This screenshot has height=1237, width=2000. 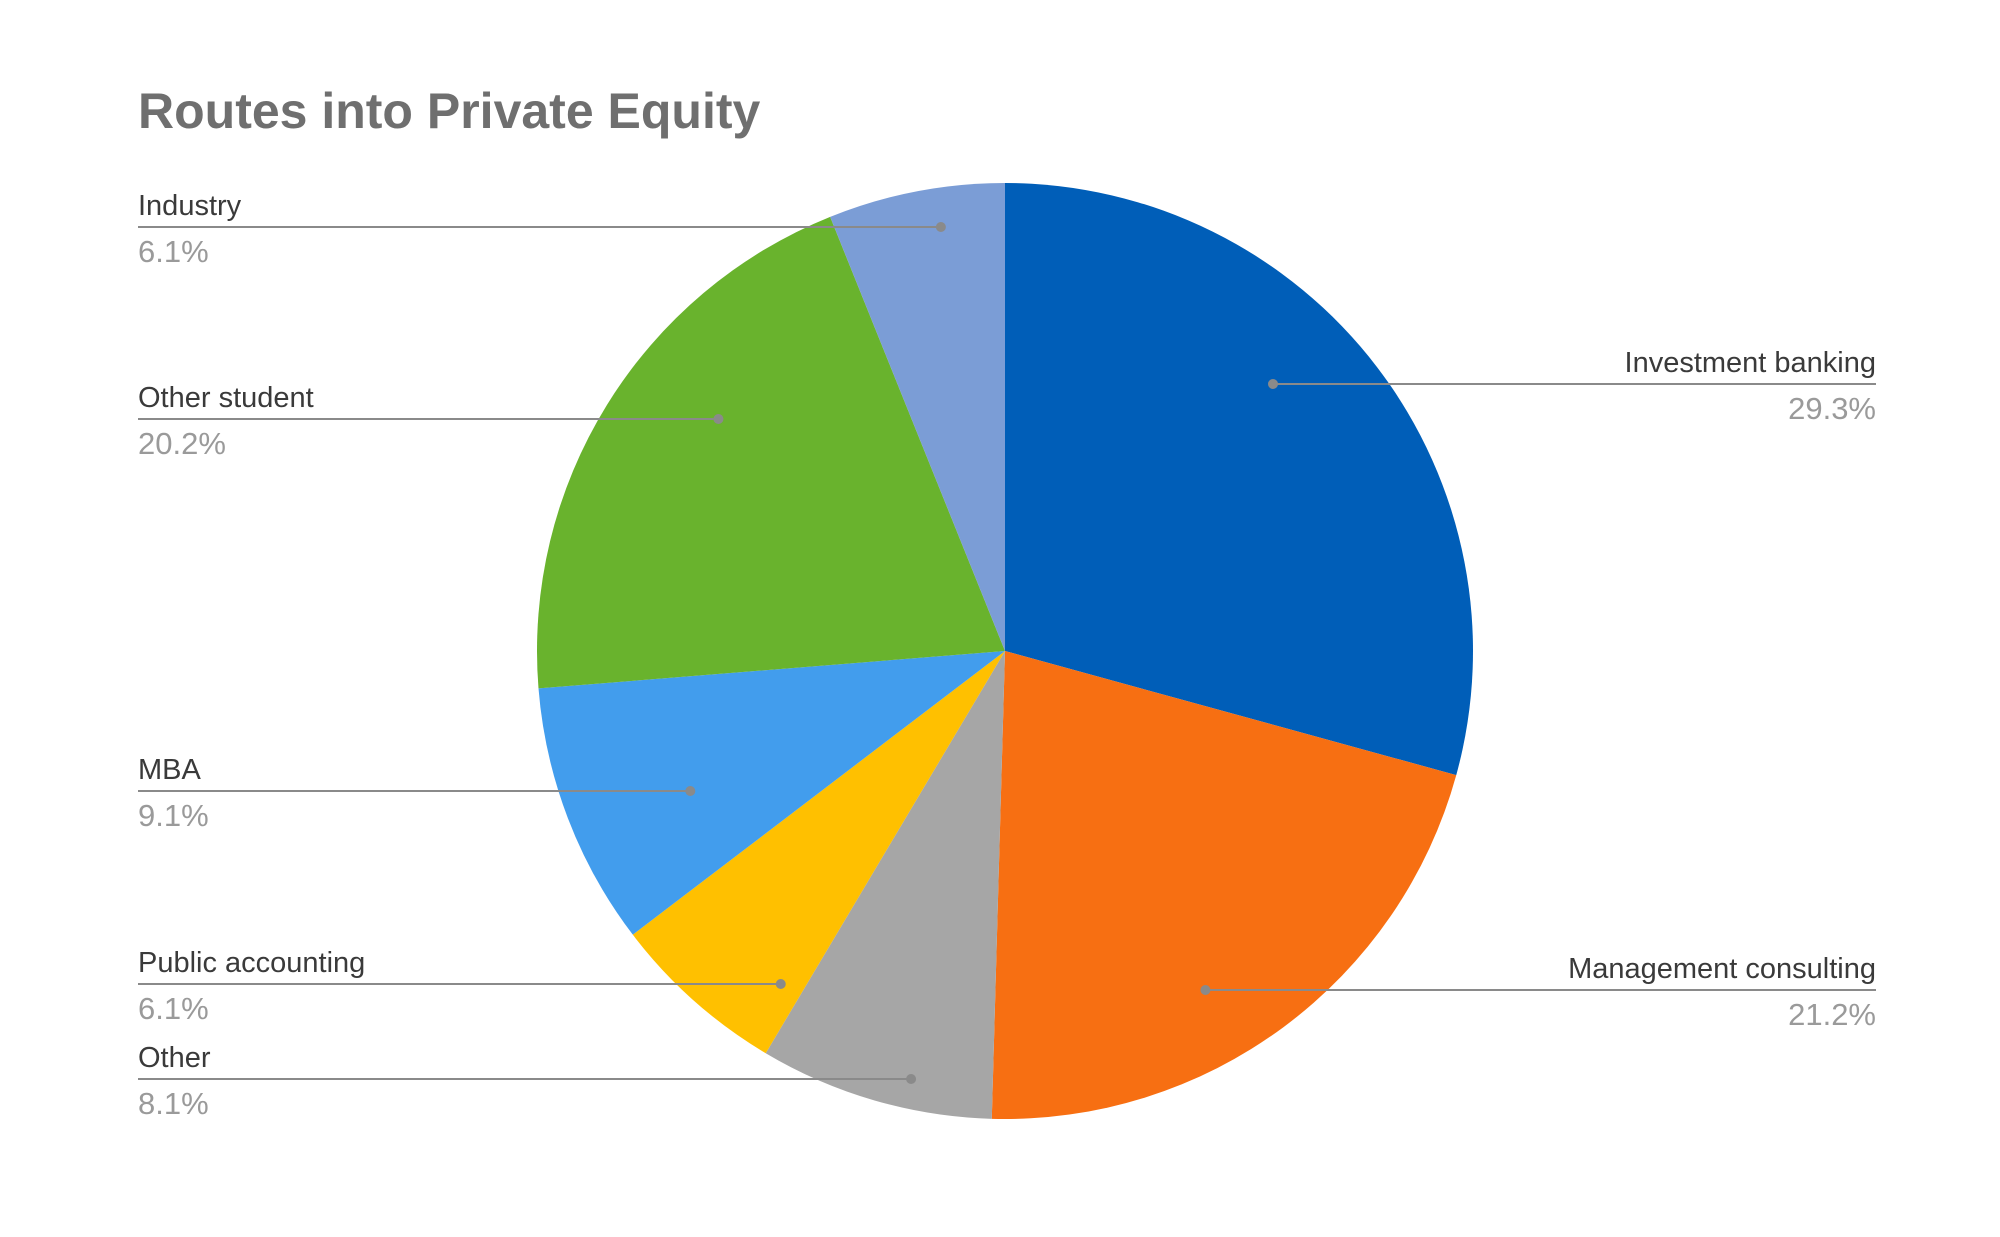 I want to click on slice-label-mba: MBA, so click(x=170, y=770).